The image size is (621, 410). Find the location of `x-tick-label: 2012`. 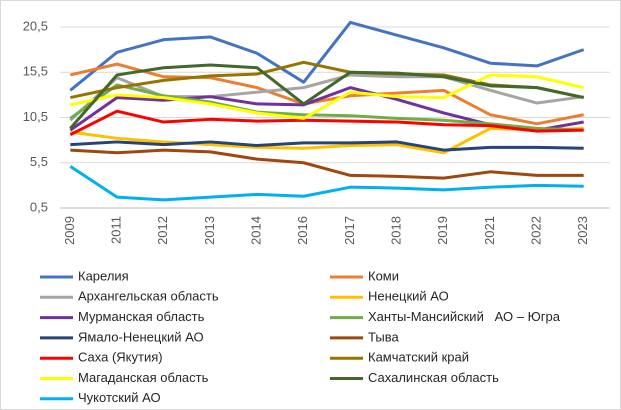

x-tick-label: 2012 is located at coordinates (162, 230).